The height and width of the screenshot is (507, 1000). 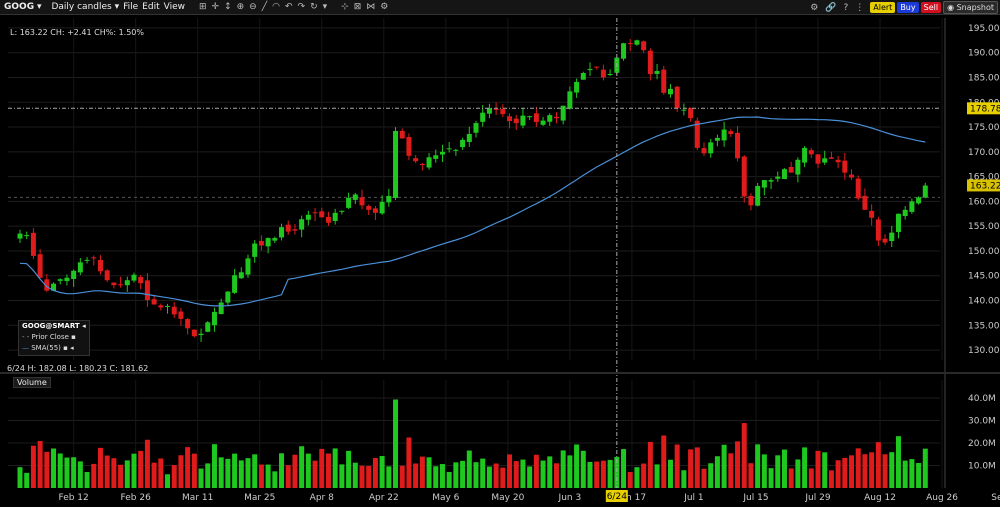 What do you see at coordinates (301, 7) in the screenshot?
I see `redo-icon: ↷` at bounding box center [301, 7].